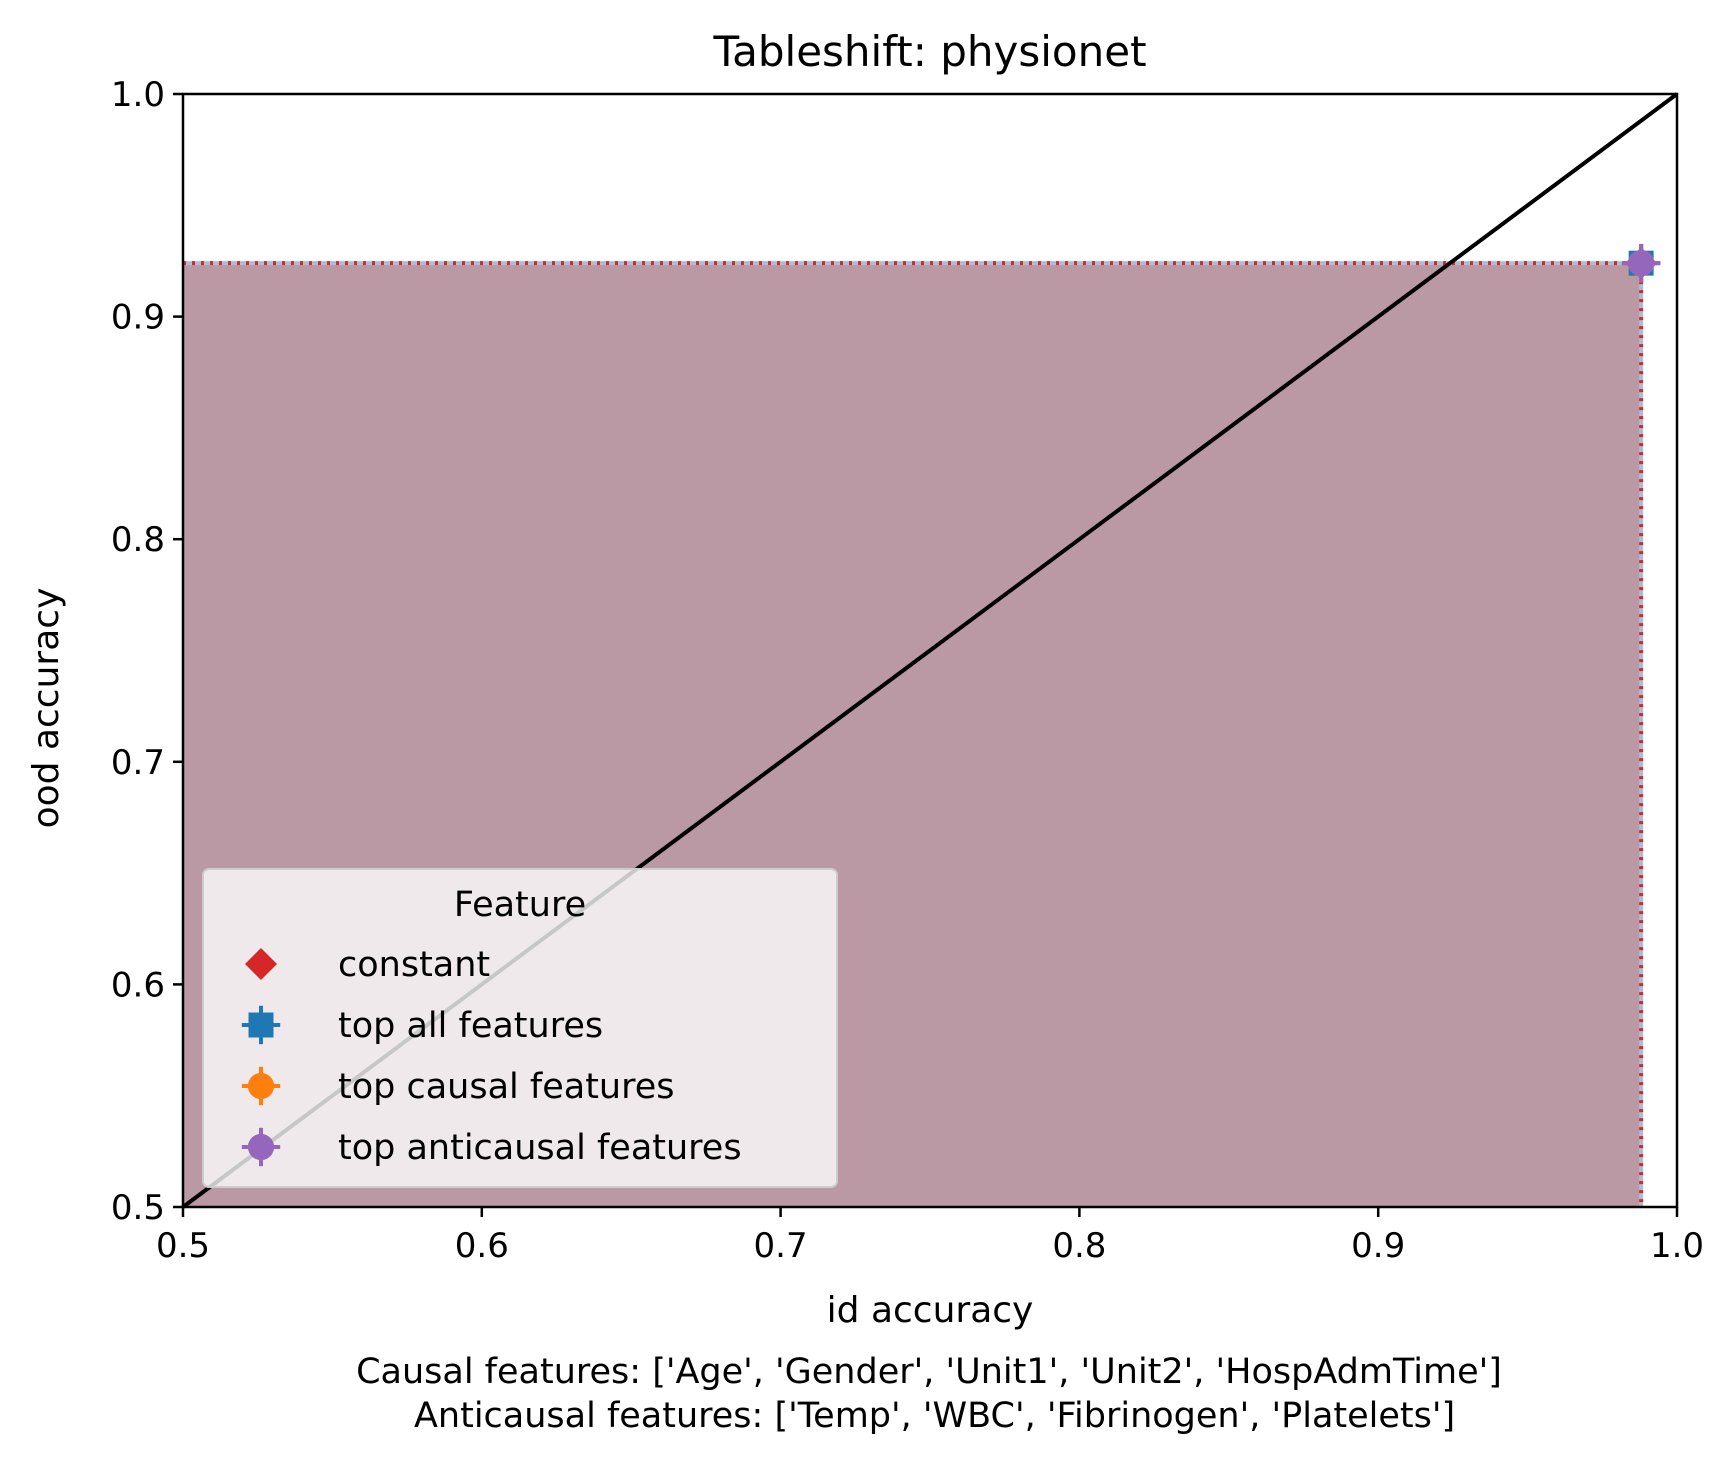  Describe the element at coordinates (138, 318) in the screenshot. I see `y-tick-label: 0.9` at that location.